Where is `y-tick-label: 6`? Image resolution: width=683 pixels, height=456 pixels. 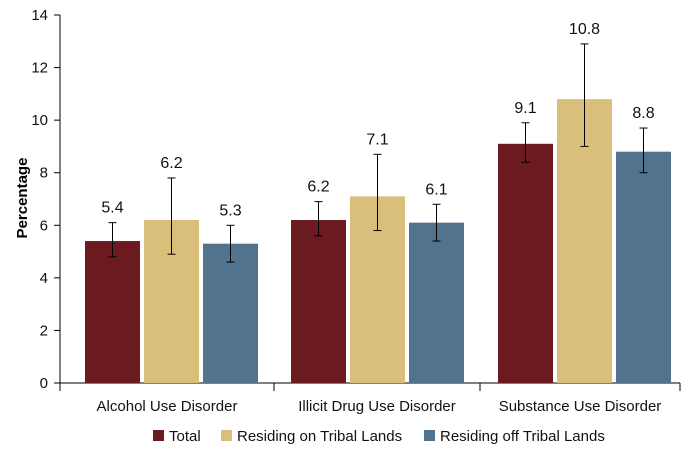
y-tick-label: 6 is located at coordinates (44, 225).